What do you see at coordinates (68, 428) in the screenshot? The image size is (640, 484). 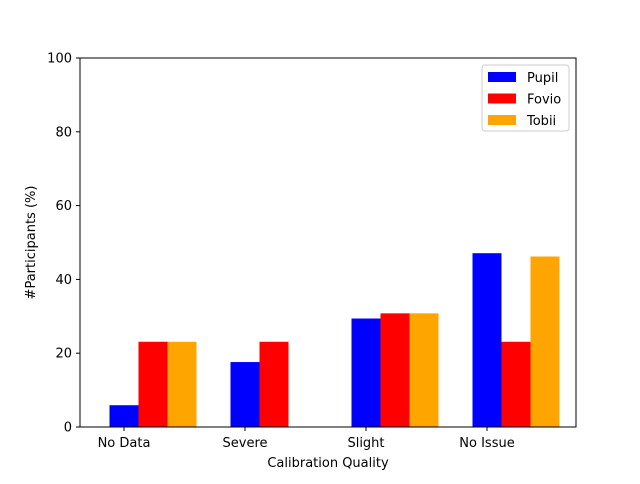 I see `y-tick-label: 0` at bounding box center [68, 428].